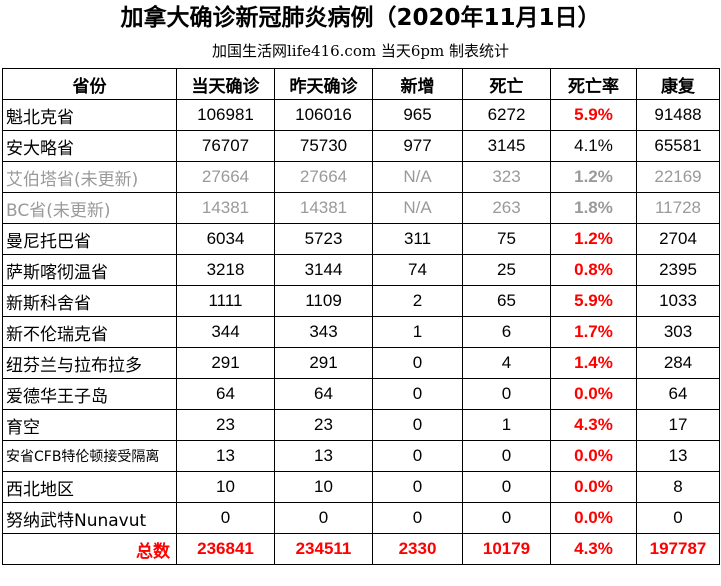  What do you see at coordinates (225, 487) in the screenshot?
I see `today-cell: 10` at bounding box center [225, 487].